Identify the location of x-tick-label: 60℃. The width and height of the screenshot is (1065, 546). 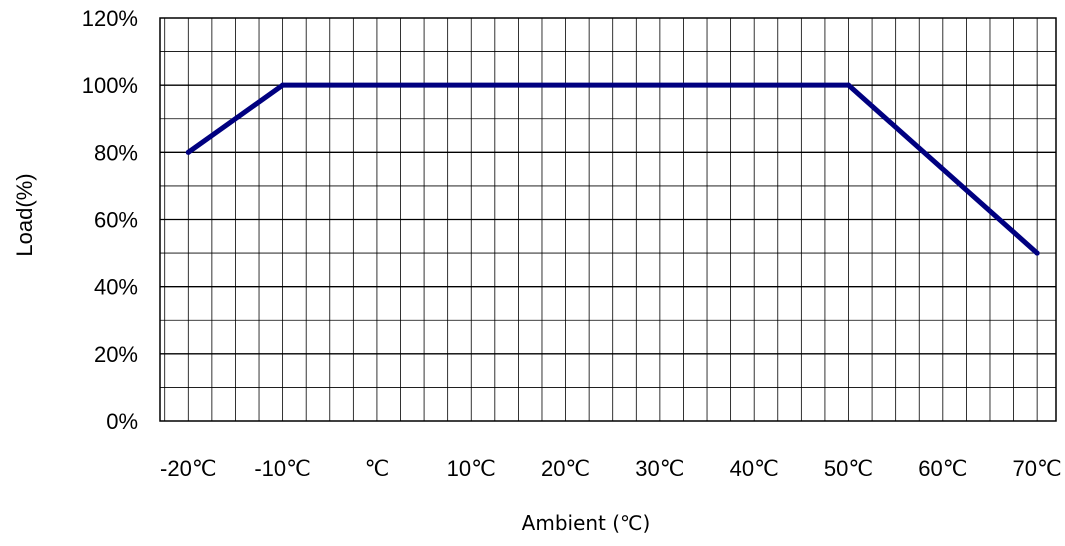
(942, 468).